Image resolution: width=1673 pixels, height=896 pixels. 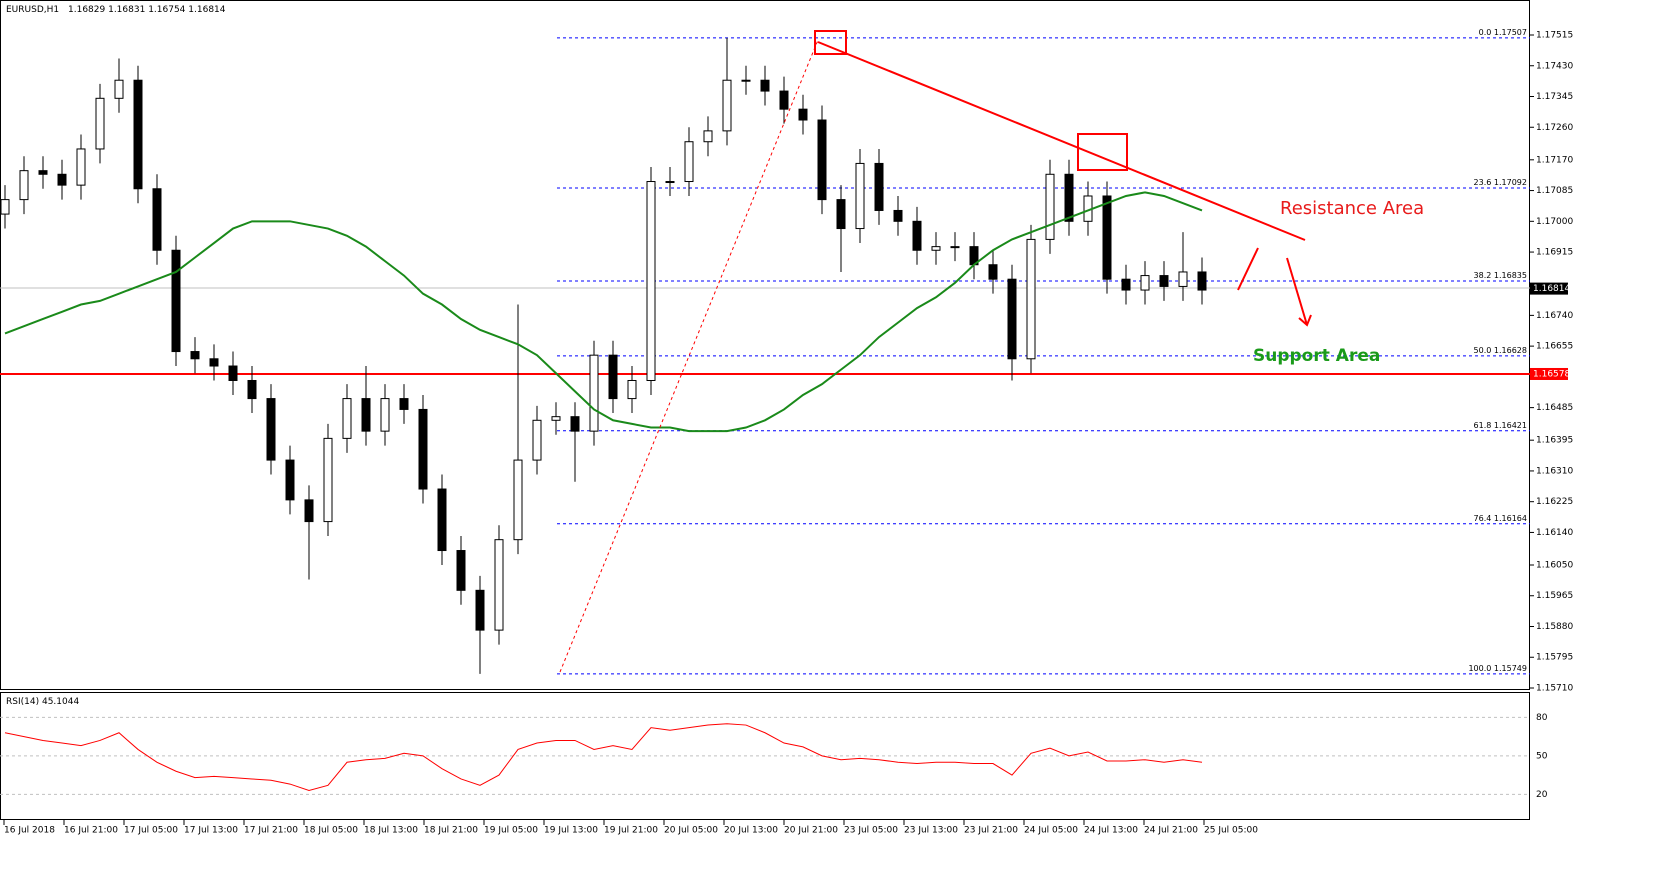 I want to click on fib-label: 100.0 1.15749, so click(x=1497, y=667).